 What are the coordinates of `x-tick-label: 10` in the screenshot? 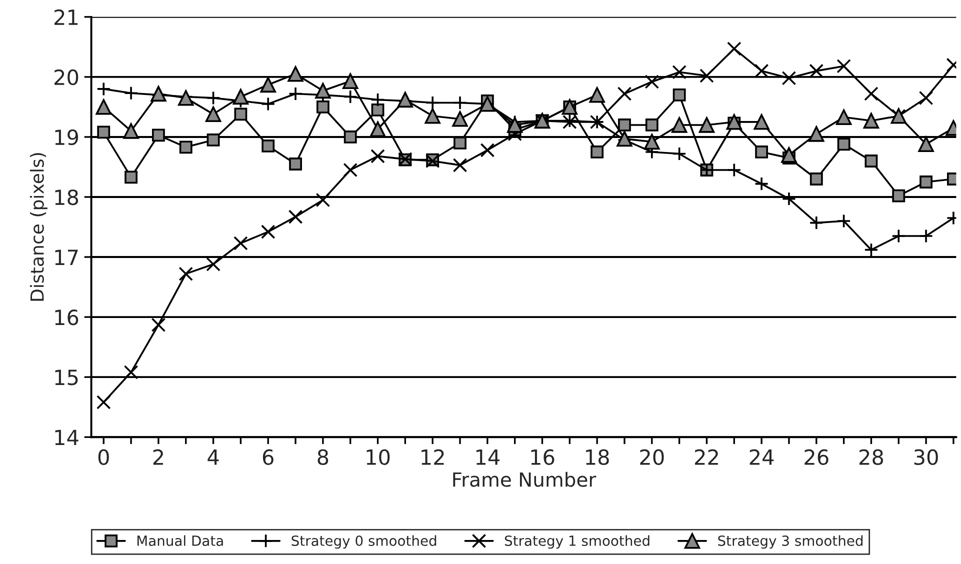 It's located at (378, 457).